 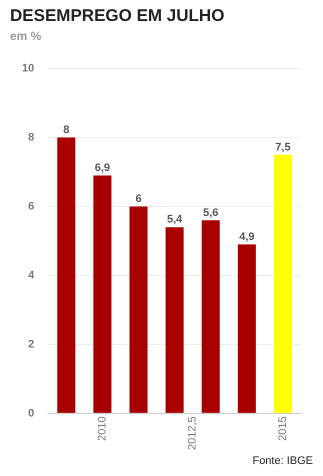 I want to click on source-note: Fonte: IBGE, so click(x=282, y=461).